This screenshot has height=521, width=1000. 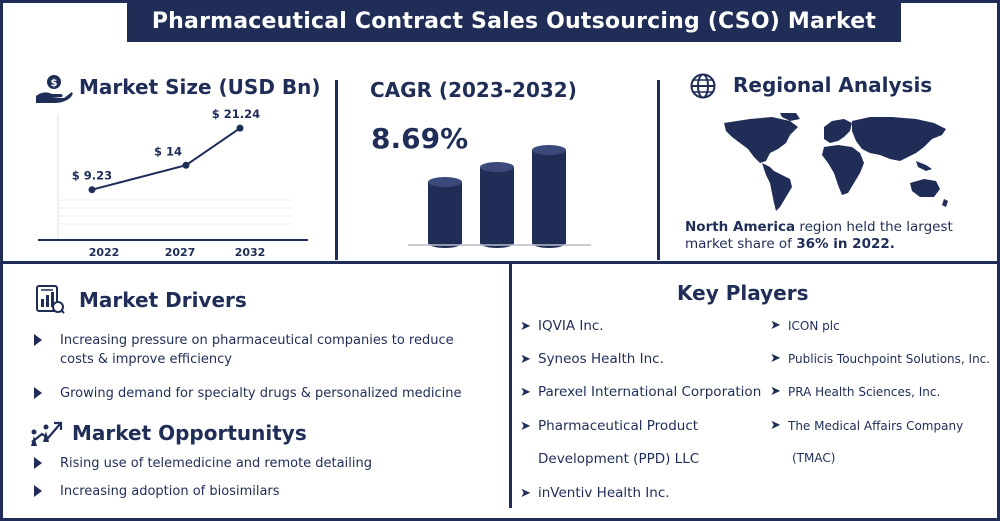 What do you see at coordinates (889, 358) in the screenshot?
I see `player-name: Publicis Touchpoint Solutions, Inc.` at bounding box center [889, 358].